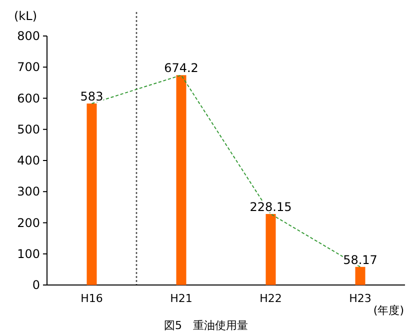  What do you see at coordinates (388, 310) in the screenshot?
I see `x-axis-title: (年度)` at bounding box center [388, 310].